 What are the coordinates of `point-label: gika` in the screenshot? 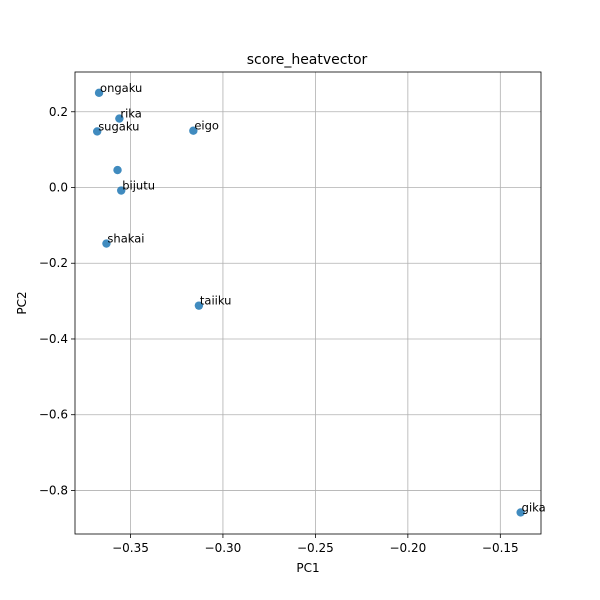 It's located at (534, 507).